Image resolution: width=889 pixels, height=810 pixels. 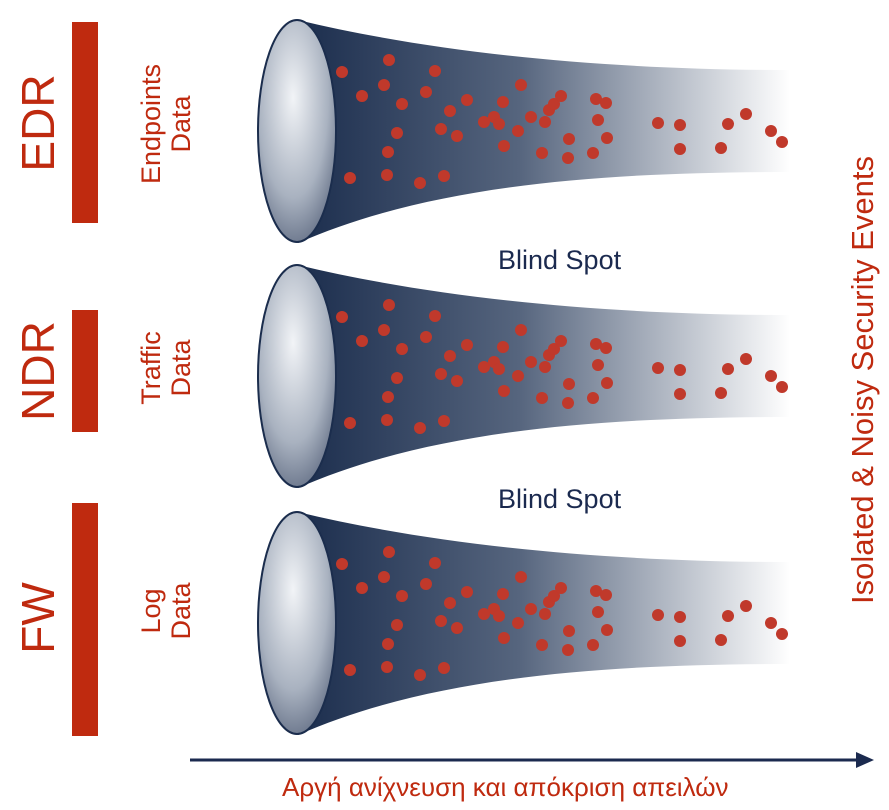 What do you see at coordinates (862, 380) in the screenshot?
I see `side-label: Isolated & Noisy Security Events` at bounding box center [862, 380].